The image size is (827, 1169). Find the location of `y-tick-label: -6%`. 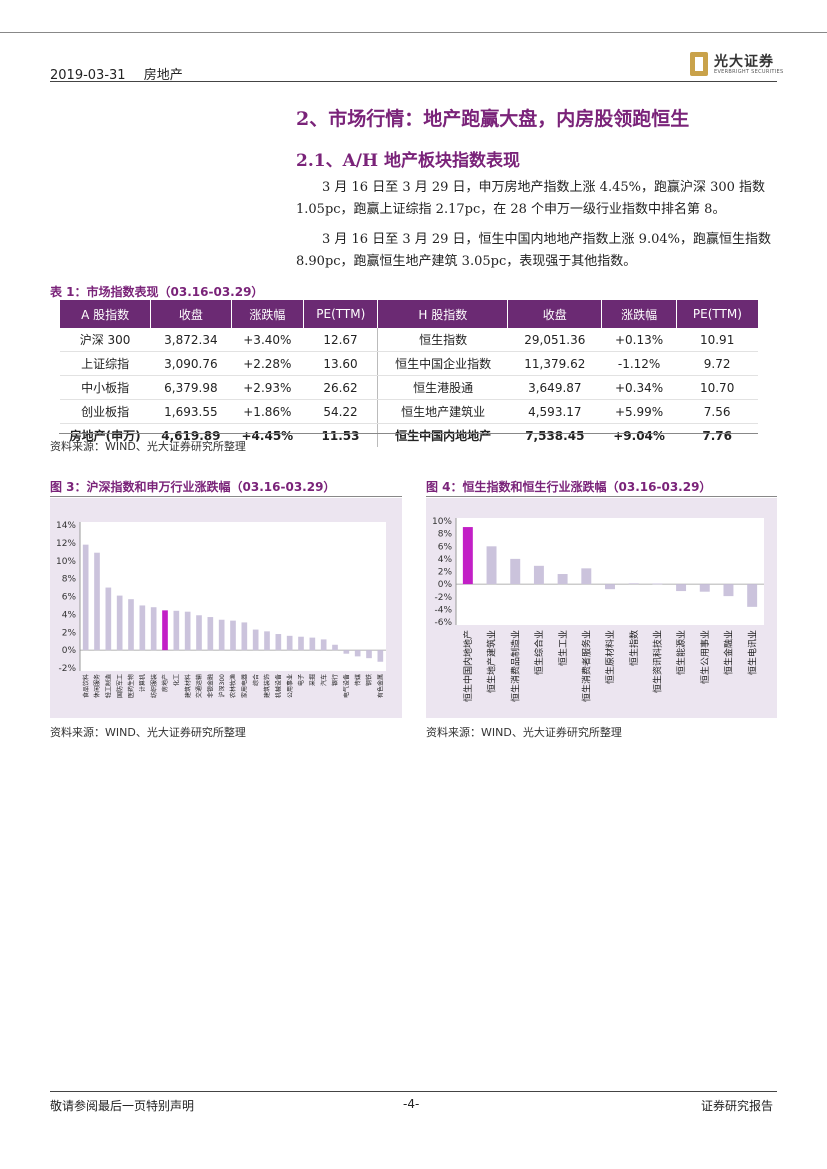

y-tick-label: -6% is located at coordinates (443, 623).